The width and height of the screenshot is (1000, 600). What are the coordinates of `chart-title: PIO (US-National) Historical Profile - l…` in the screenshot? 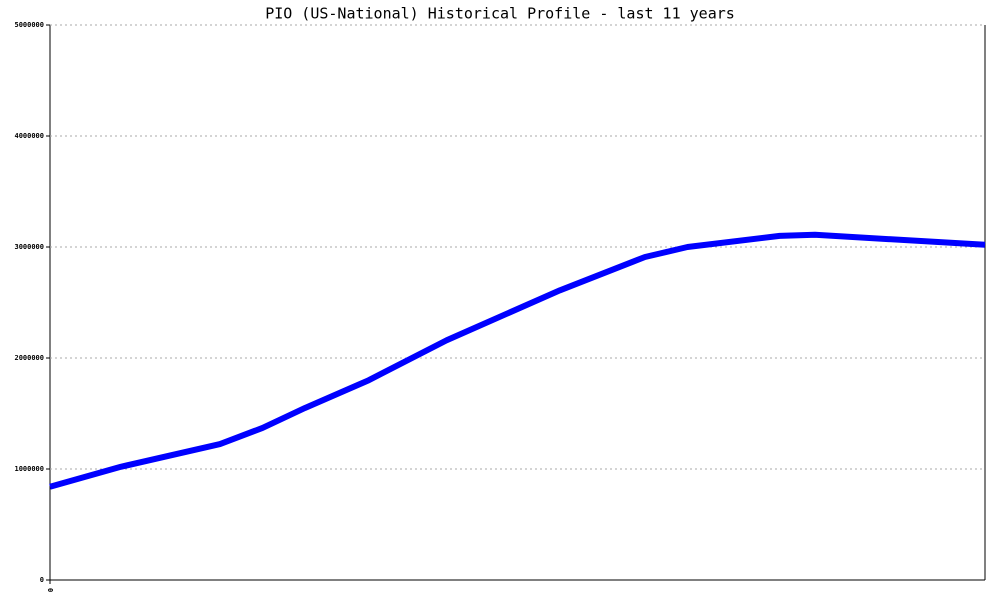 It's located at (500, 14).